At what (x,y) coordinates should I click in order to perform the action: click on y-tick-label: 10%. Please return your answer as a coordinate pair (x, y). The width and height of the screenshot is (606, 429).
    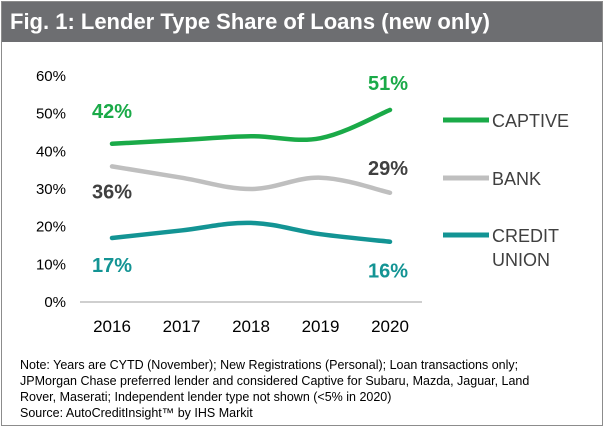
    Looking at the image, I should click on (51, 264).